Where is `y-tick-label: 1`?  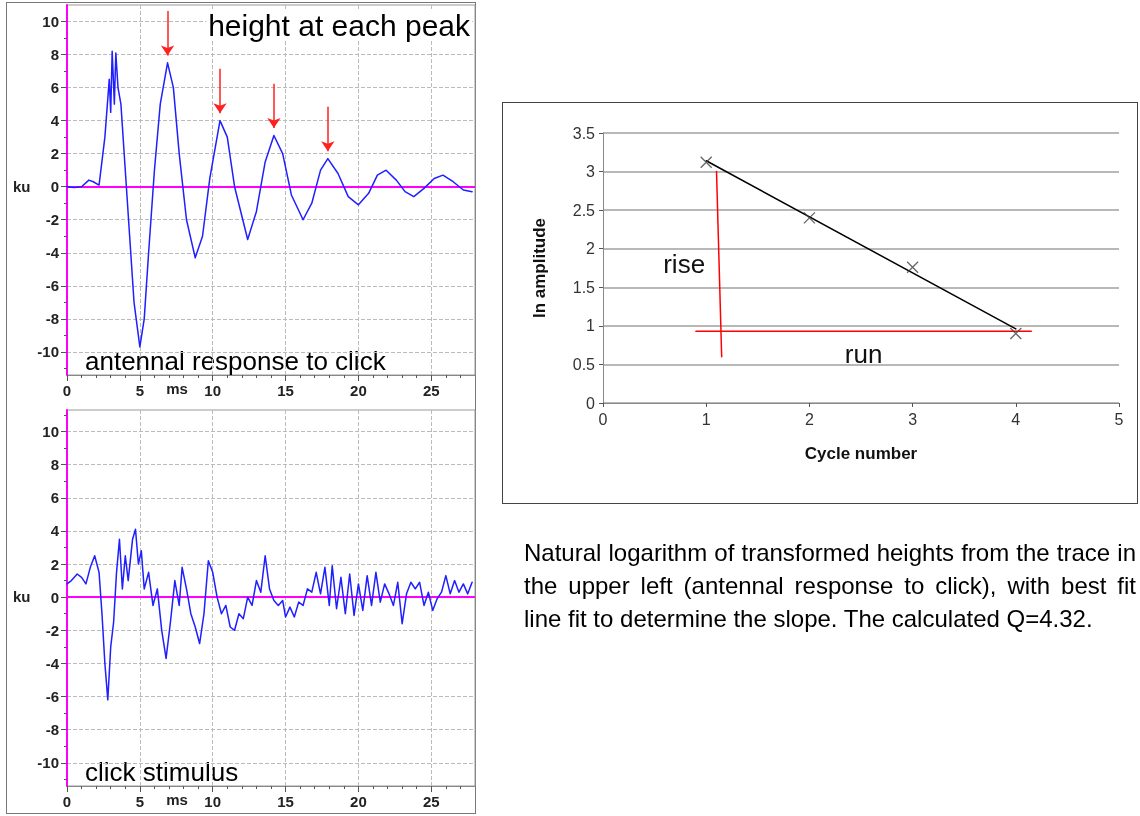 y-tick-label: 1 is located at coordinates (591, 326).